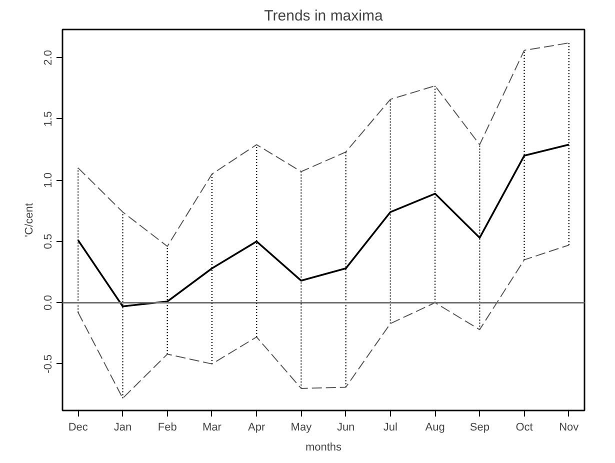  What do you see at coordinates (435, 428) in the screenshot?
I see `x-tick-label: Aug` at bounding box center [435, 428].